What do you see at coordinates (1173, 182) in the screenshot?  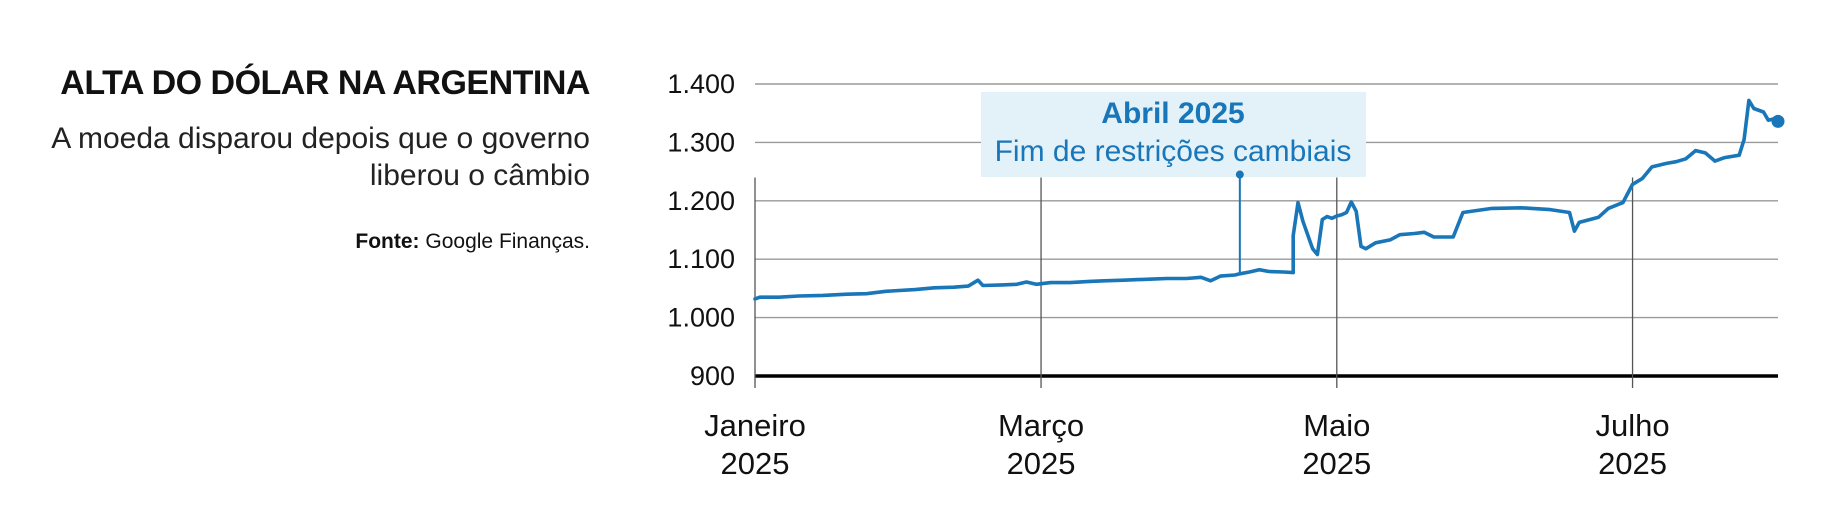 I see `annotation: Abril 2025 Fim de restrições cambiais` at bounding box center [1173, 182].